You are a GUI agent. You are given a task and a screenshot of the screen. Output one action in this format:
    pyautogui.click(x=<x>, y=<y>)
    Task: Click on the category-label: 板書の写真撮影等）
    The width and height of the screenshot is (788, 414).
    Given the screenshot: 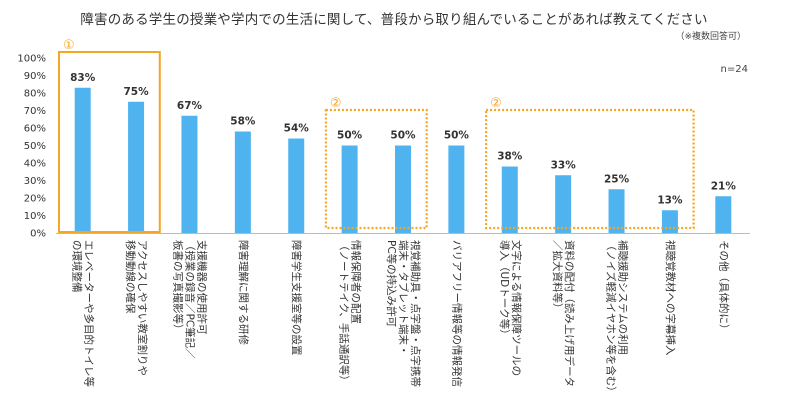 What is the action you would take?
    pyautogui.click(x=177, y=287)
    